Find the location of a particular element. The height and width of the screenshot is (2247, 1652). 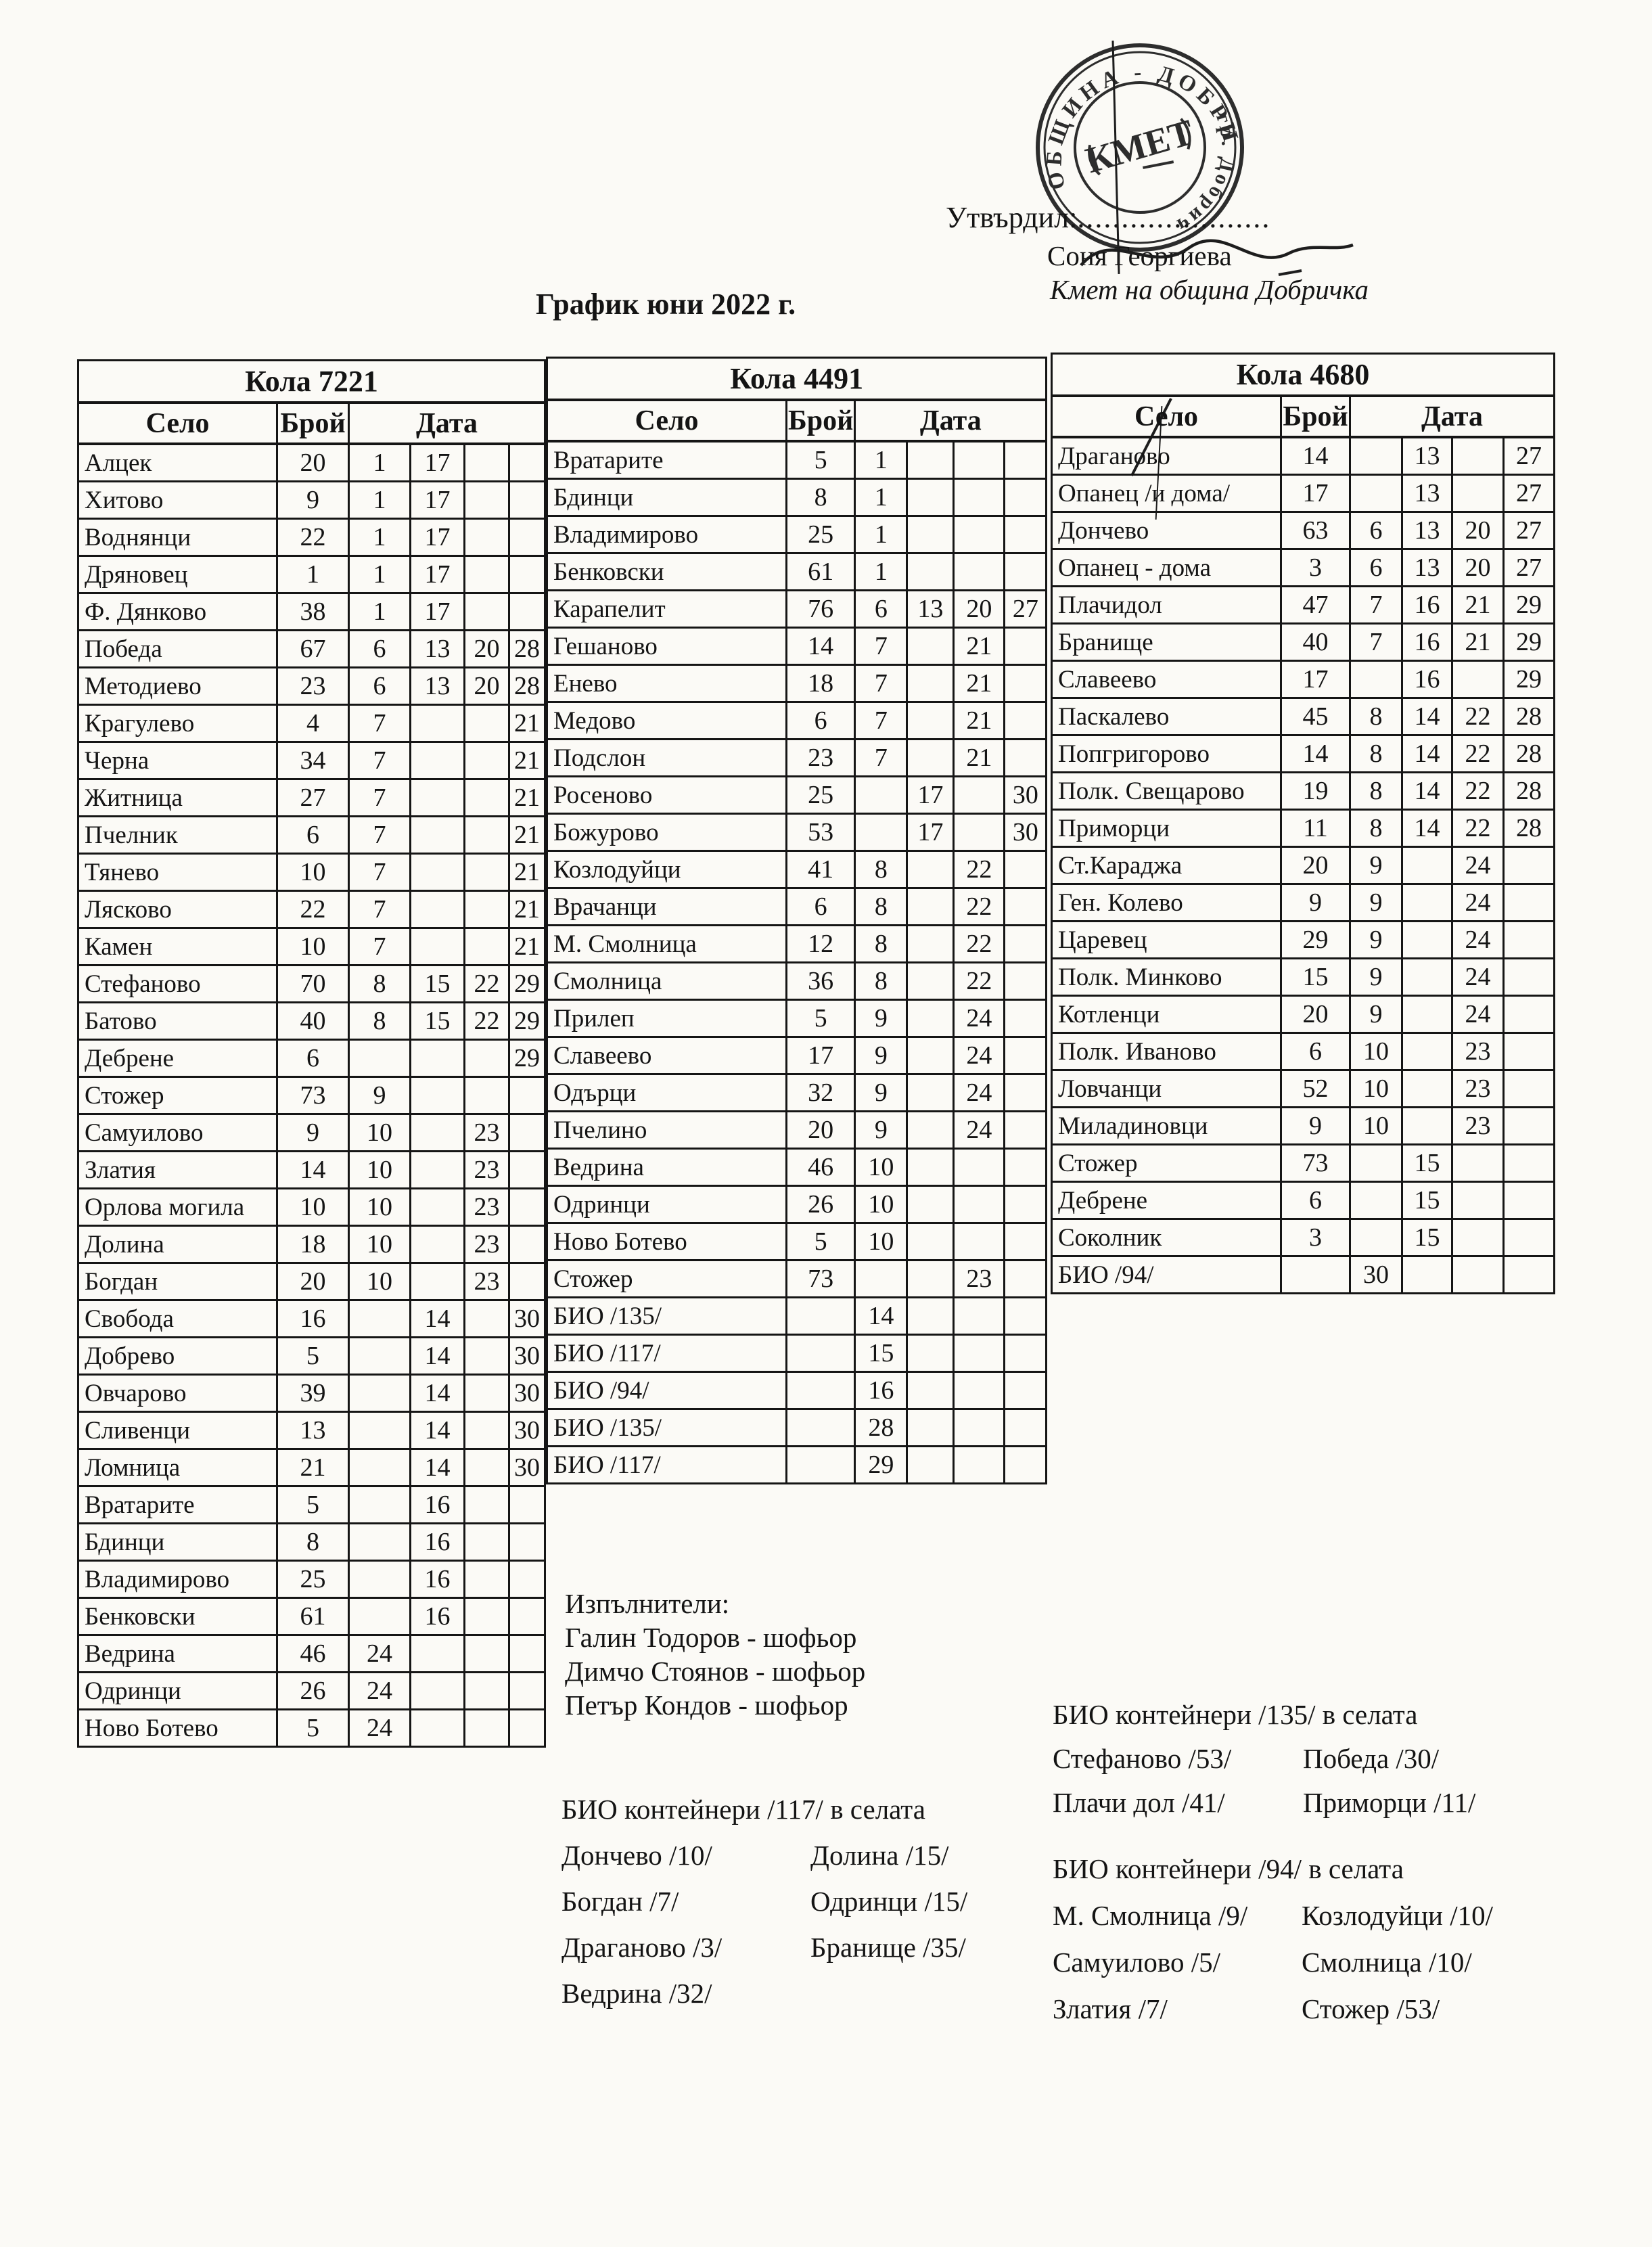

bio-row: Самуилово /5/Смолница /10/ is located at coordinates (1273, 1962).